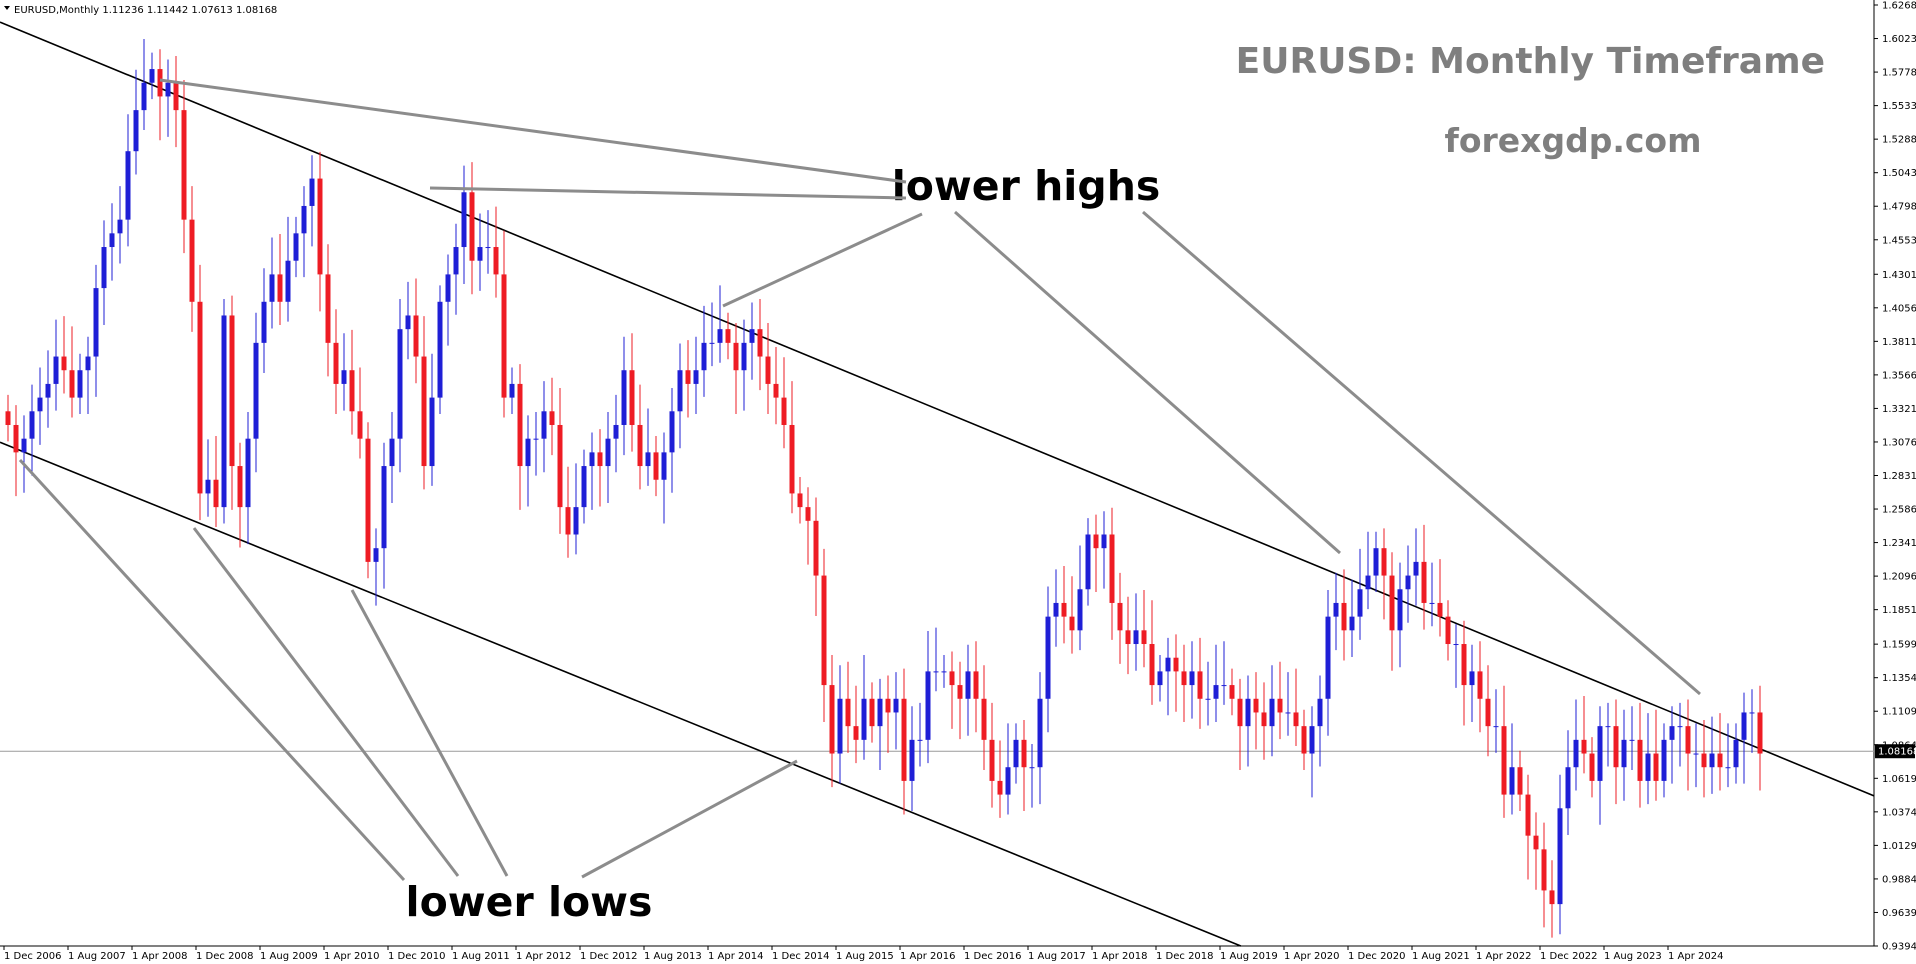 The height and width of the screenshot is (964, 1916). I want to click on x-tick-label: 1 Aug 2011, so click(481, 956).